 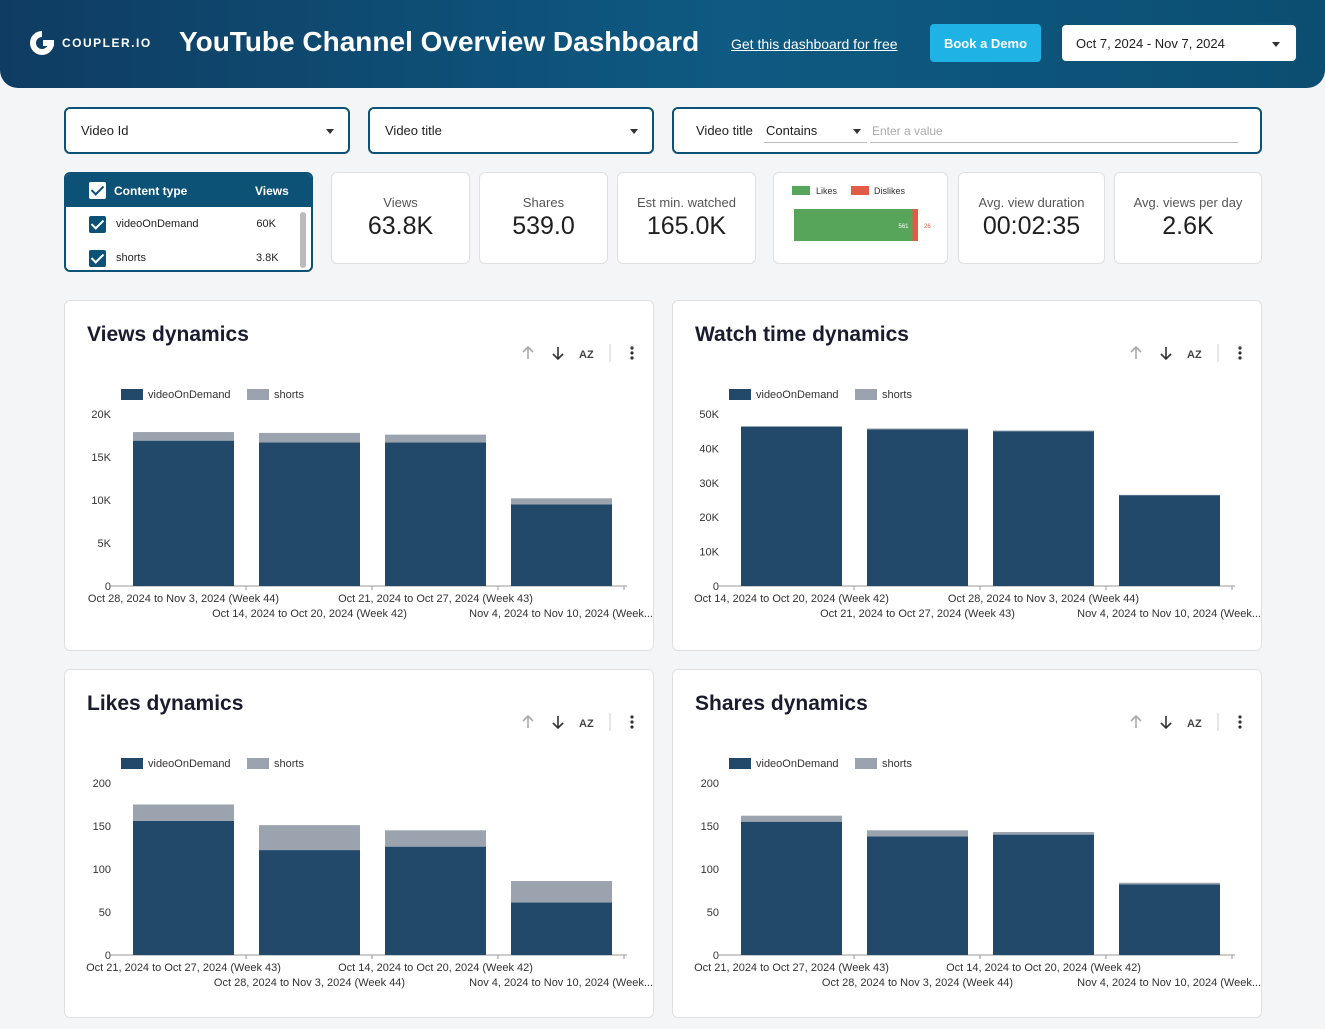 I want to click on likes-dislikes-chart: Likes Dislikes 561 26, so click(x=861, y=213).